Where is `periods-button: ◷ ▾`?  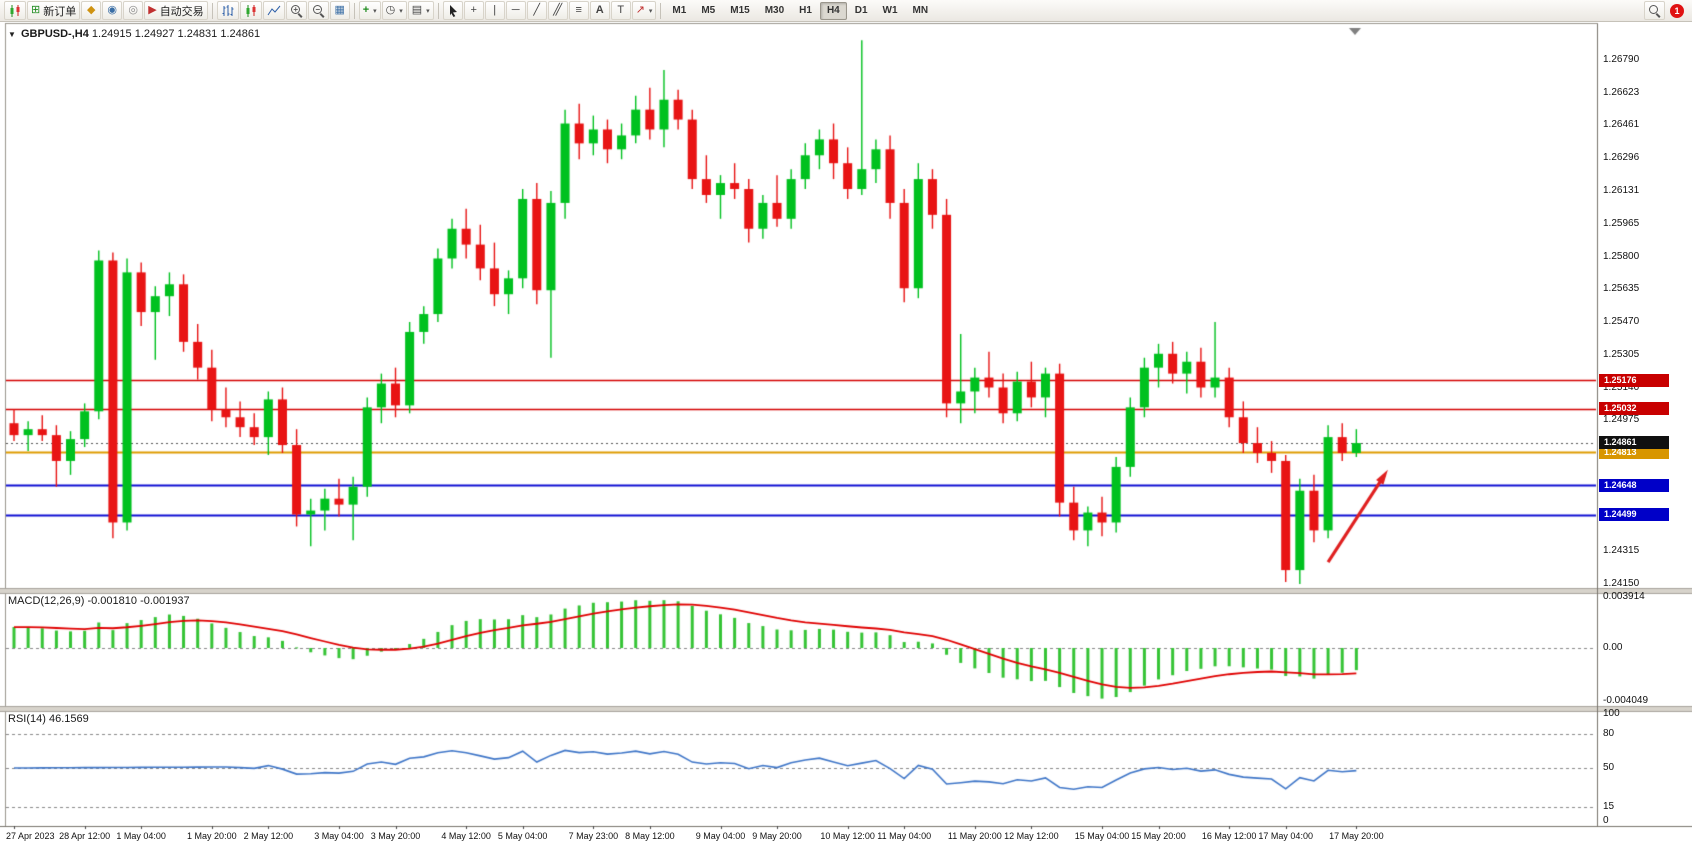 periods-button: ◷ ▾ is located at coordinates (394, 10).